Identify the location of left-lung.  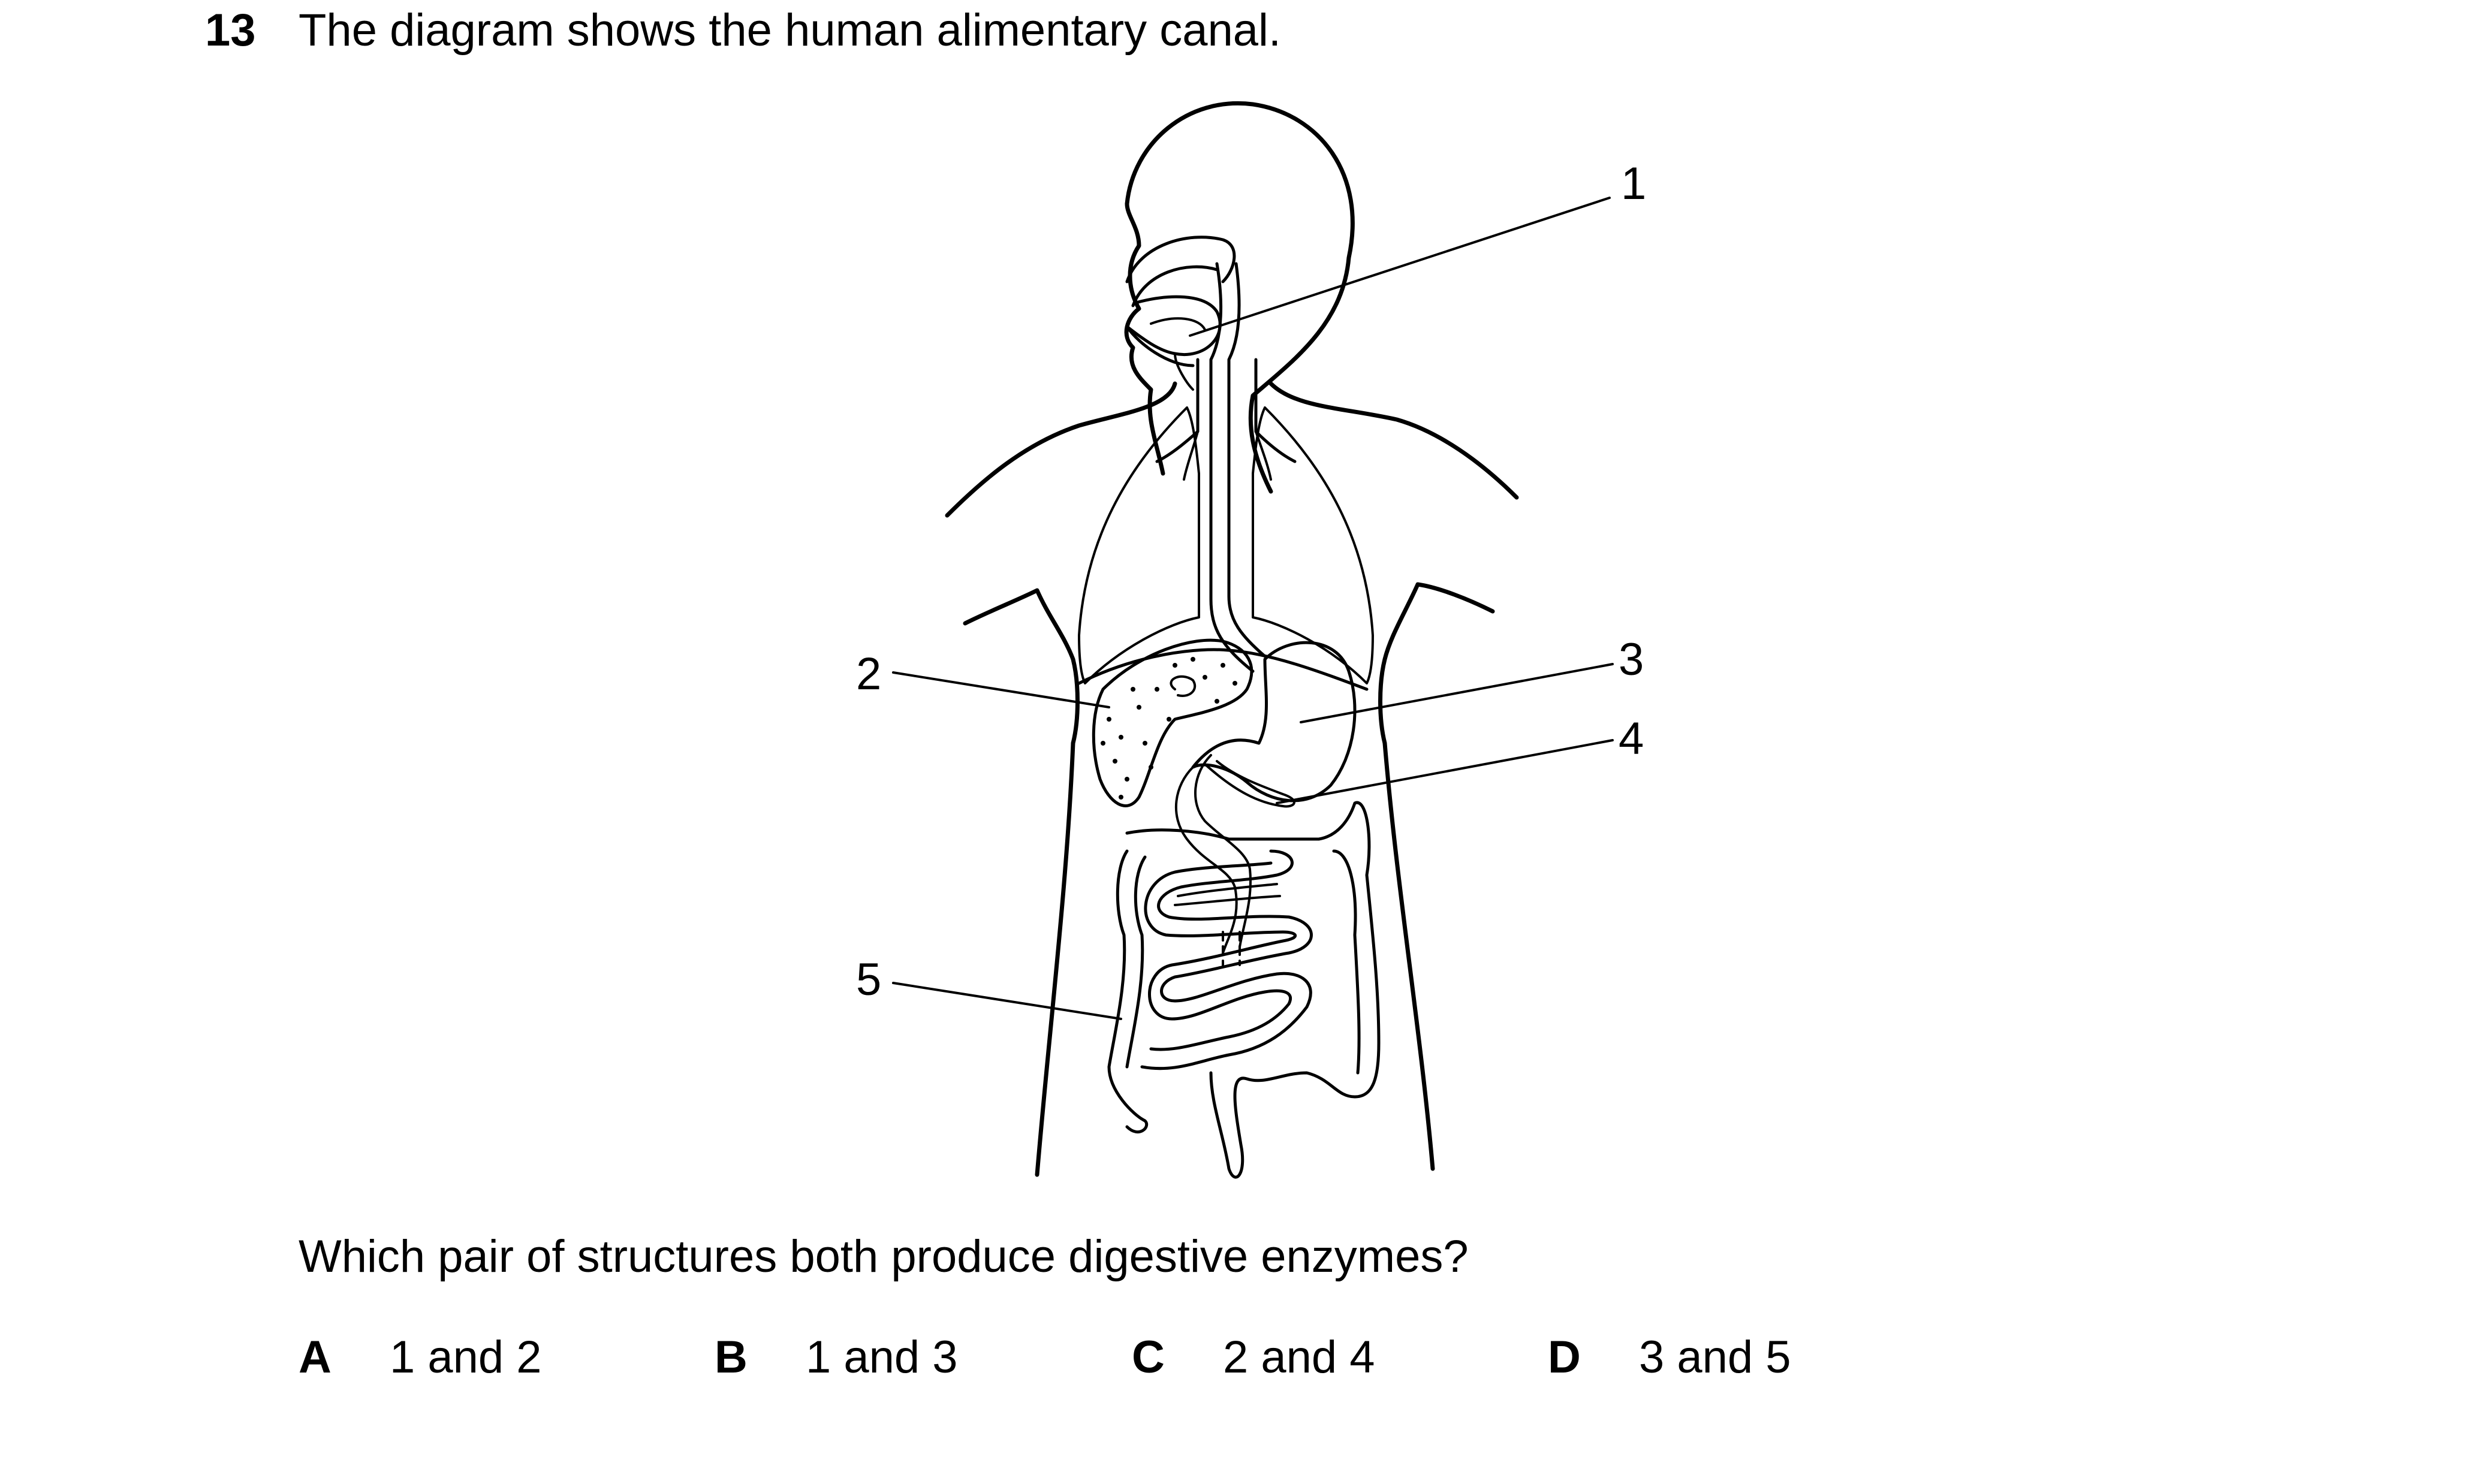
(1139, 545).